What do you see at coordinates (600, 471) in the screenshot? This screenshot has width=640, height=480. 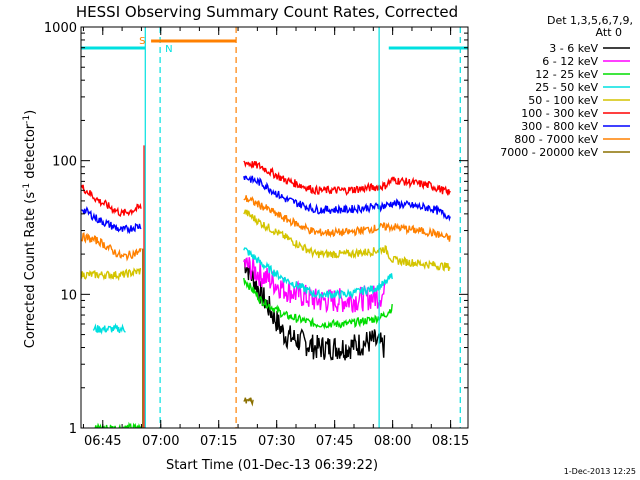 I see `footer-date: 1-Dec-2013 12:25` at bounding box center [600, 471].